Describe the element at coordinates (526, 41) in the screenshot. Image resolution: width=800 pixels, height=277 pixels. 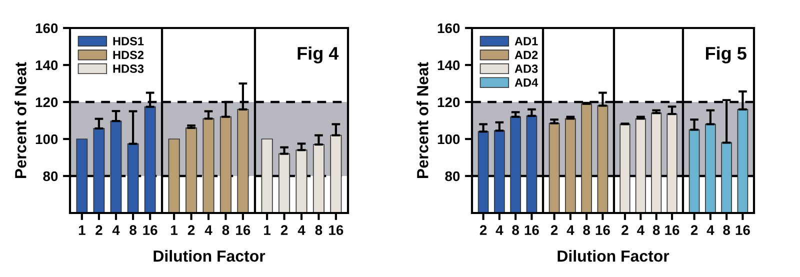
I see `legend-label: AD1` at that location.